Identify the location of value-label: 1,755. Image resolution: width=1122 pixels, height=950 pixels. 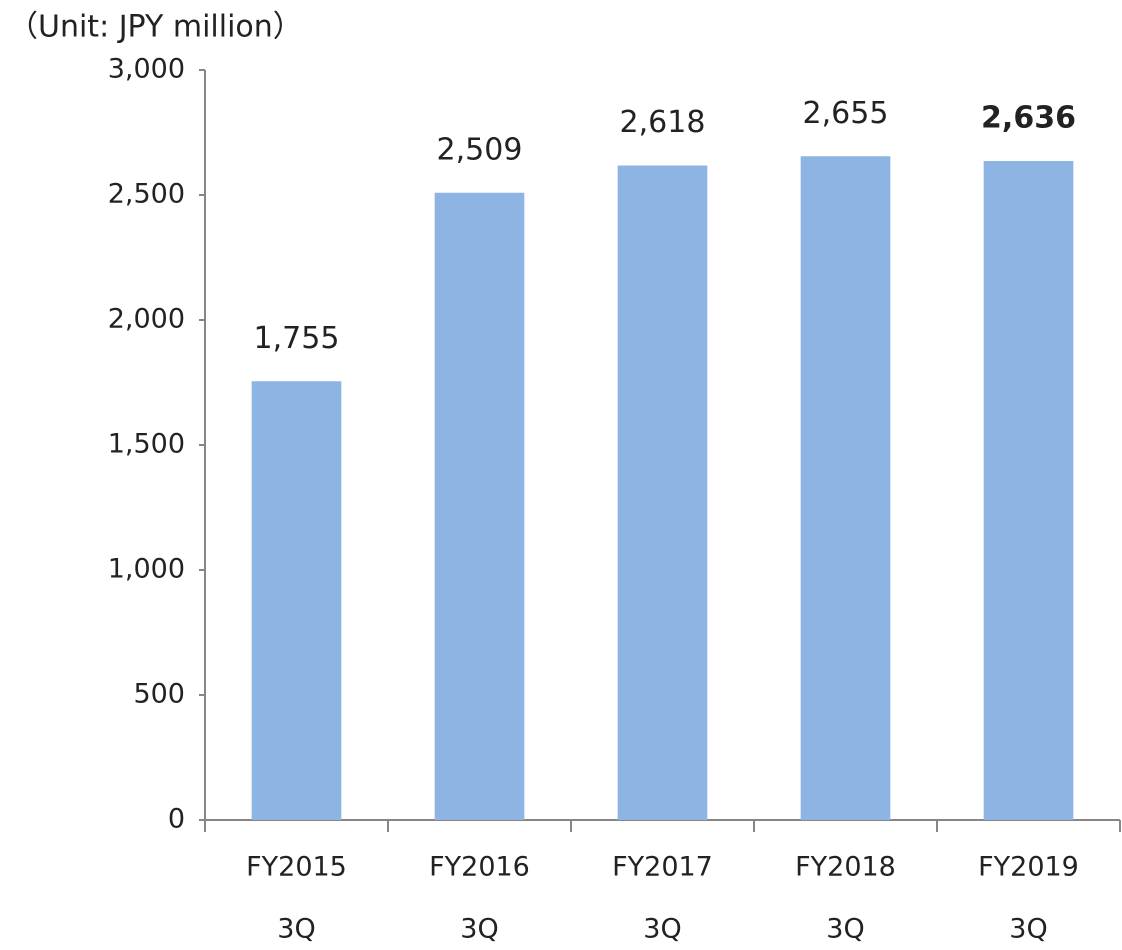
(297, 338).